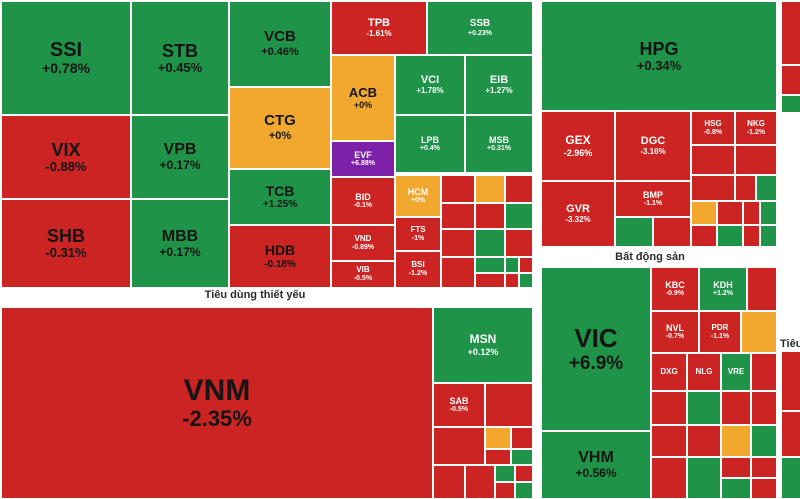 This screenshot has width=800, height=499. What do you see at coordinates (418, 269) in the screenshot?
I see `cell-BSI: BSI -1.2%` at bounding box center [418, 269].